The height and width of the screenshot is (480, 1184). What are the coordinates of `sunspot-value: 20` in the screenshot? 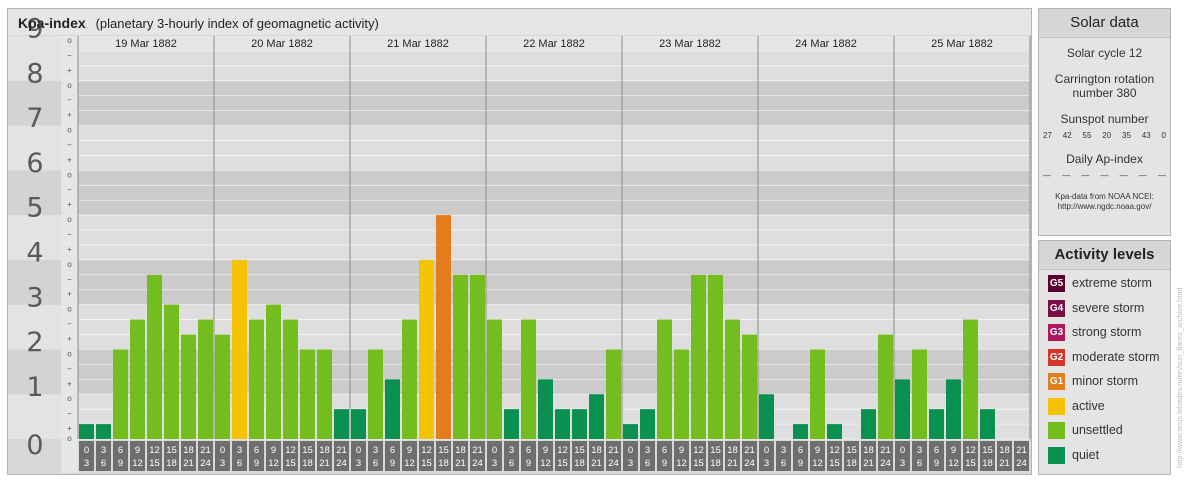 It's located at (1107, 135).